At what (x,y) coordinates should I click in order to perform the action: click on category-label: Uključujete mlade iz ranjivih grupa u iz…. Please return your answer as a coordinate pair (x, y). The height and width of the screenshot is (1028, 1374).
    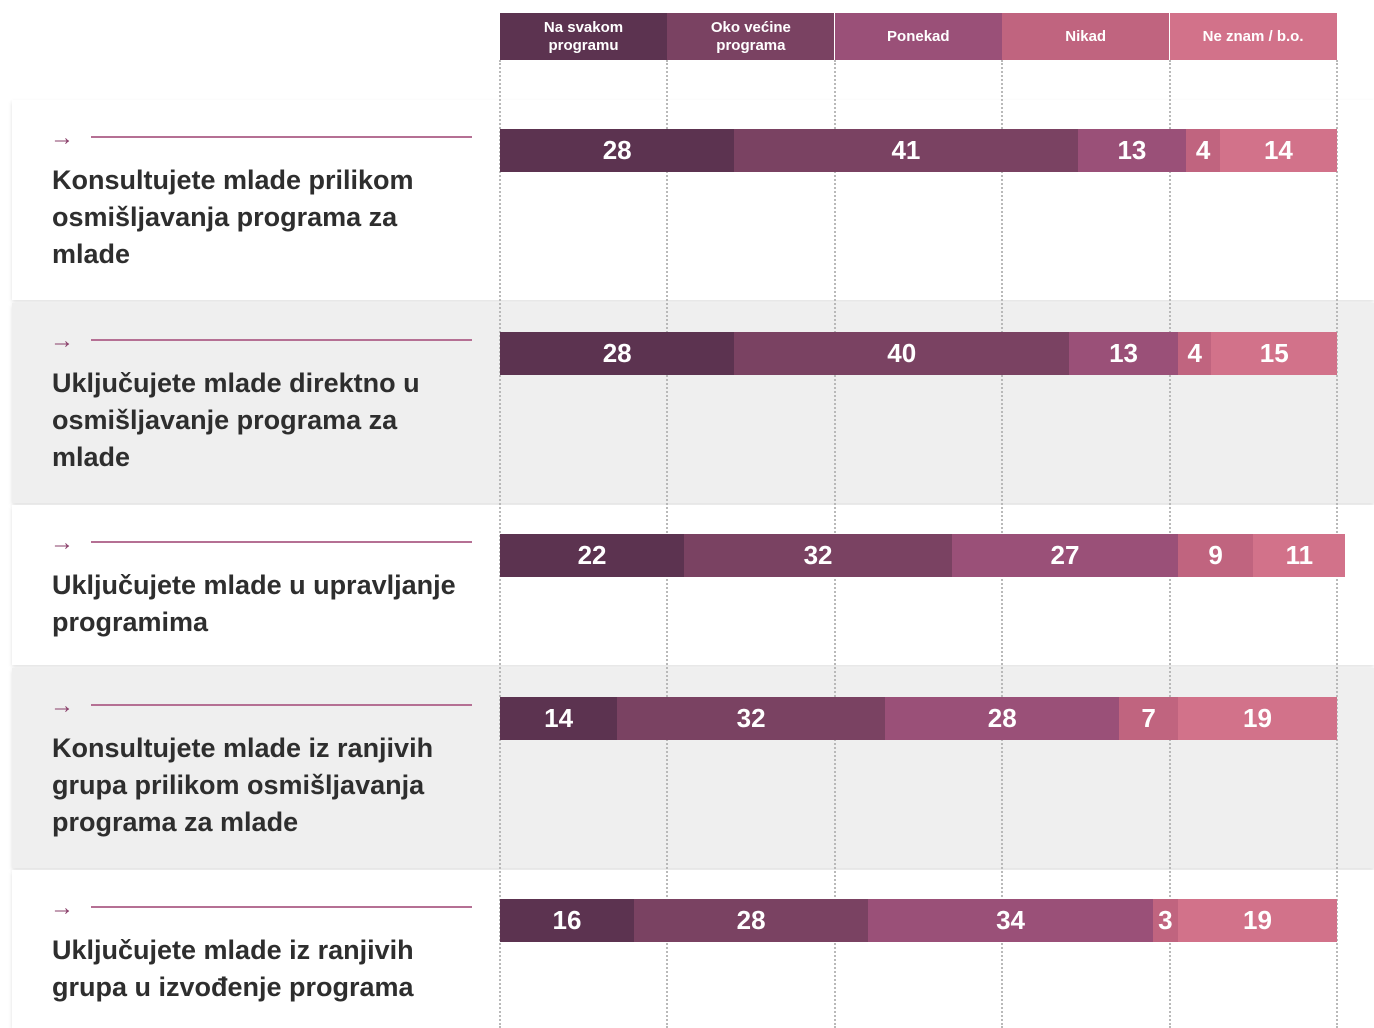
    Looking at the image, I should click on (233, 968).